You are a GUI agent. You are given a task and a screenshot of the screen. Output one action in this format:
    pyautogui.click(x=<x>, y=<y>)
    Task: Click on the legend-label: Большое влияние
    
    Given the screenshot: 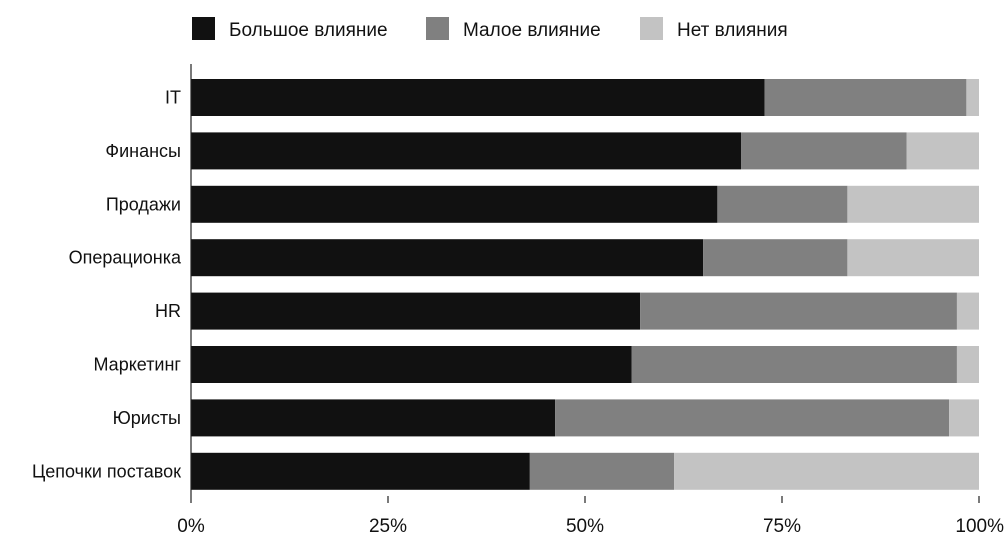 What is the action you would take?
    pyautogui.click(x=308, y=30)
    